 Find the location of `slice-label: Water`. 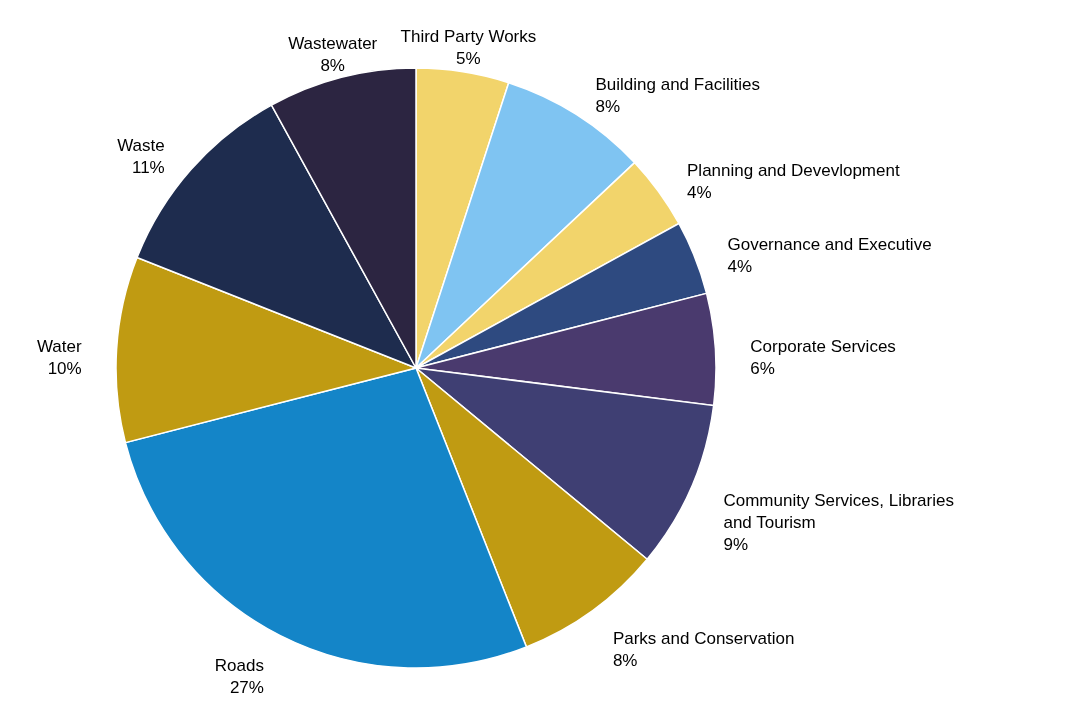

slice-label: Water is located at coordinates (59, 346).